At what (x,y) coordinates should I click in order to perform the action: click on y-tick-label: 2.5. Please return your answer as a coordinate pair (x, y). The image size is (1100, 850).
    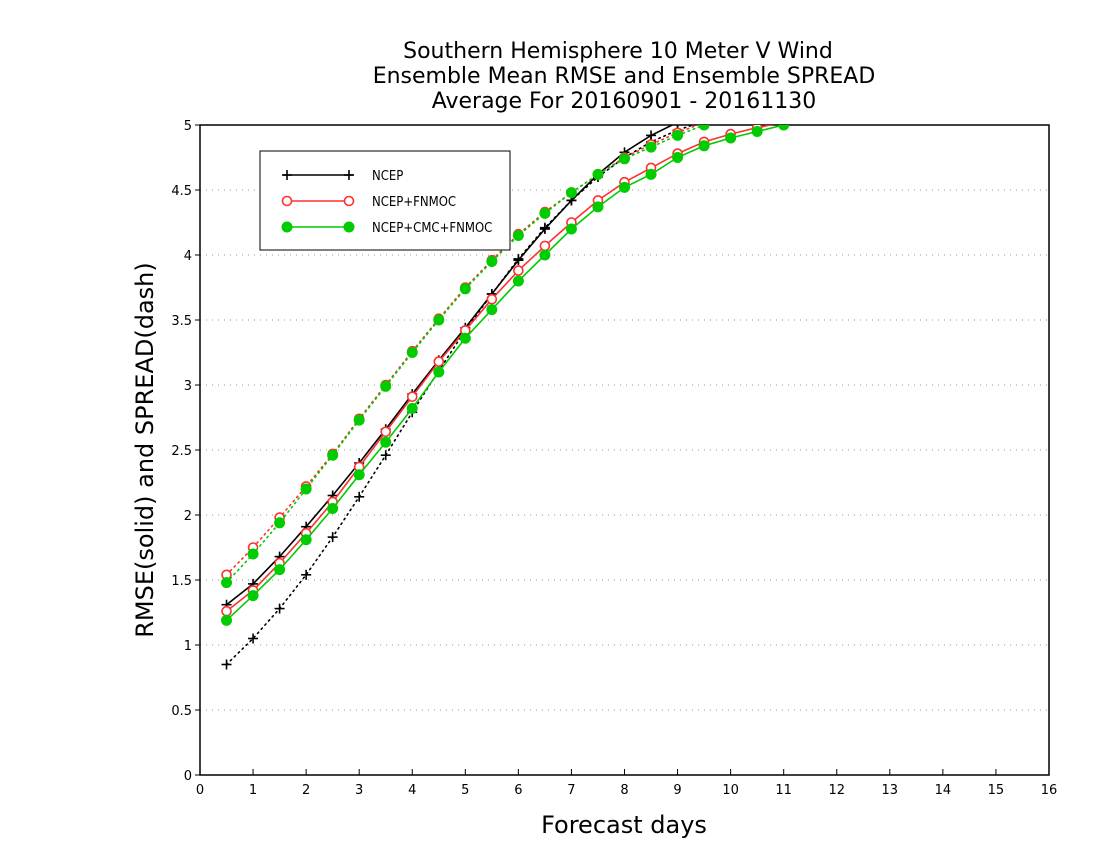
    Looking at the image, I should click on (181, 451).